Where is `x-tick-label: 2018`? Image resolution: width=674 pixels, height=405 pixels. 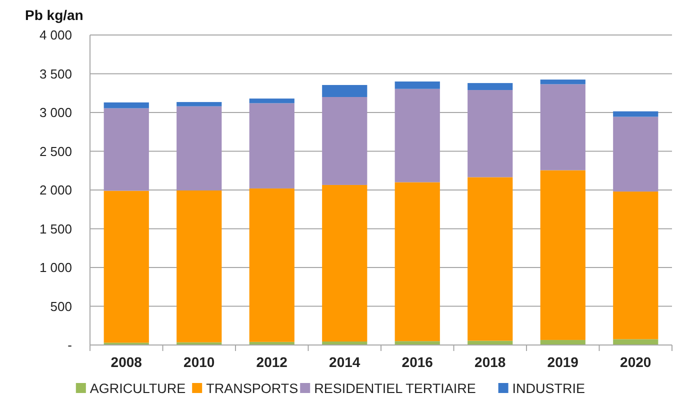
x-tick-label: 2018 is located at coordinates (490, 362).